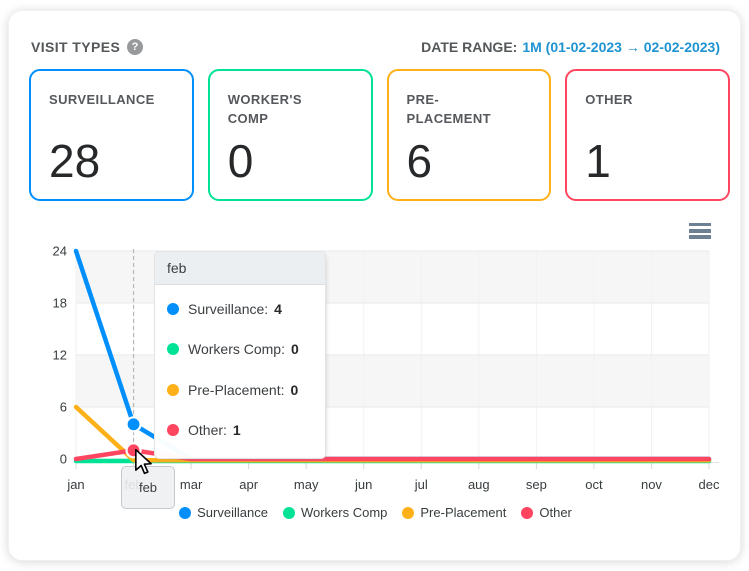 This screenshot has height=571, width=749. What do you see at coordinates (421, 484) in the screenshot?
I see `svg-text: jul` at bounding box center [421, 484].